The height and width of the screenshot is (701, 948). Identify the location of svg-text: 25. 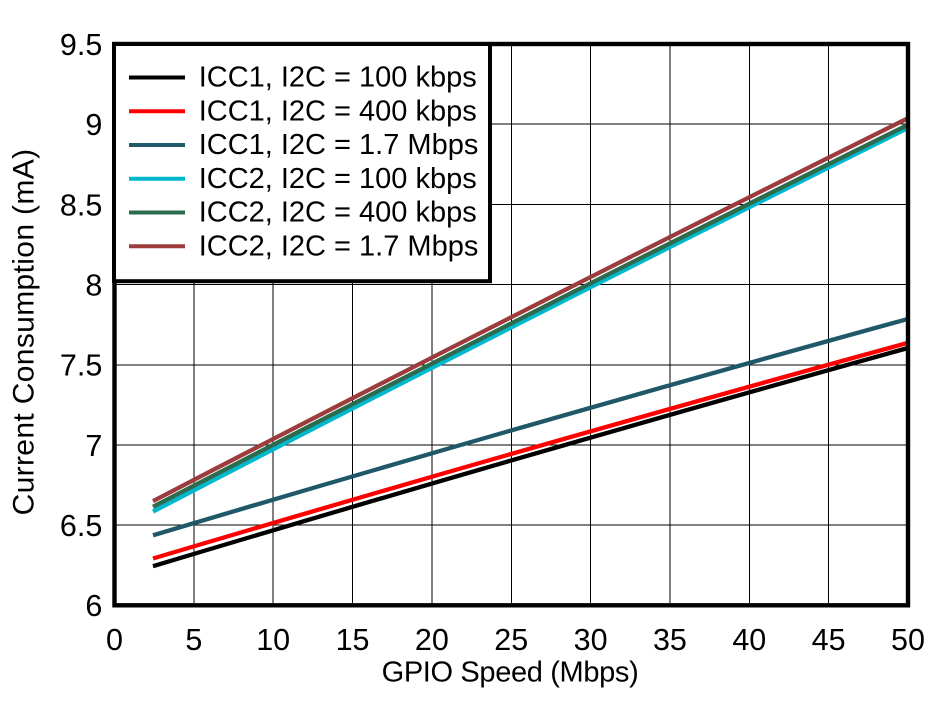
(511, 640).